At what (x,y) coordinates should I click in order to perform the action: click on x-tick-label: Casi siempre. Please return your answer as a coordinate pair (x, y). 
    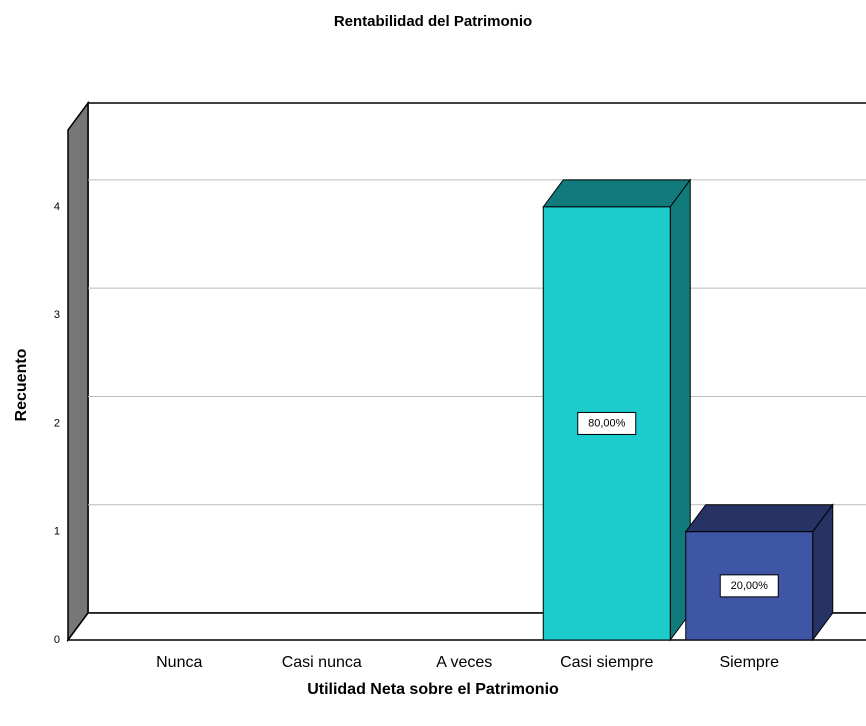
    Looking at the image, I should click on (606, 662).